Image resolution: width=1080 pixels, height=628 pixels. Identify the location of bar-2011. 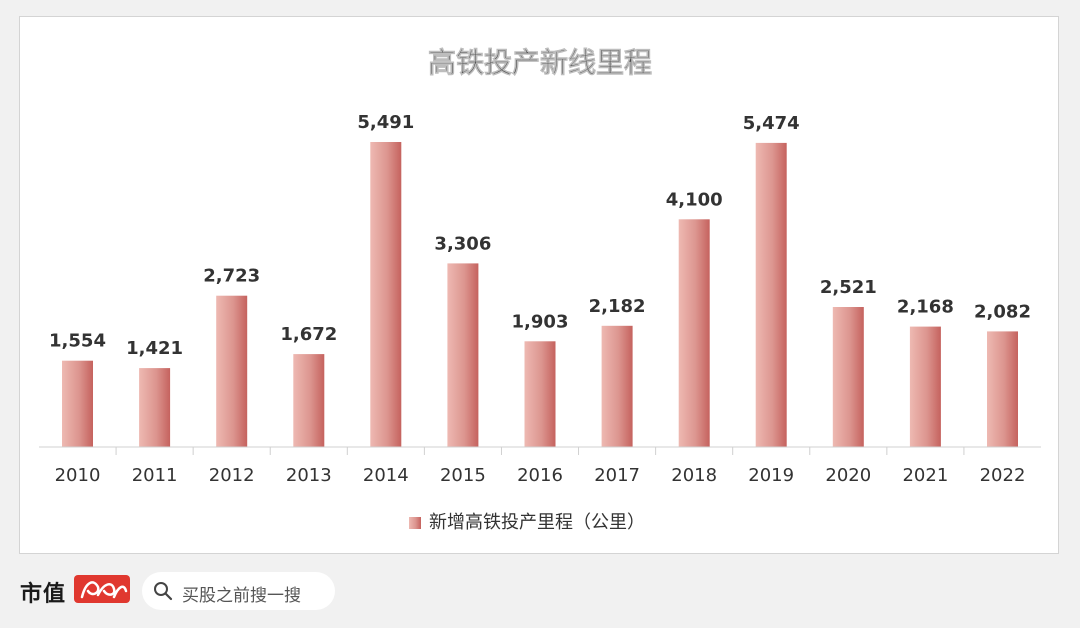
(155, 407).